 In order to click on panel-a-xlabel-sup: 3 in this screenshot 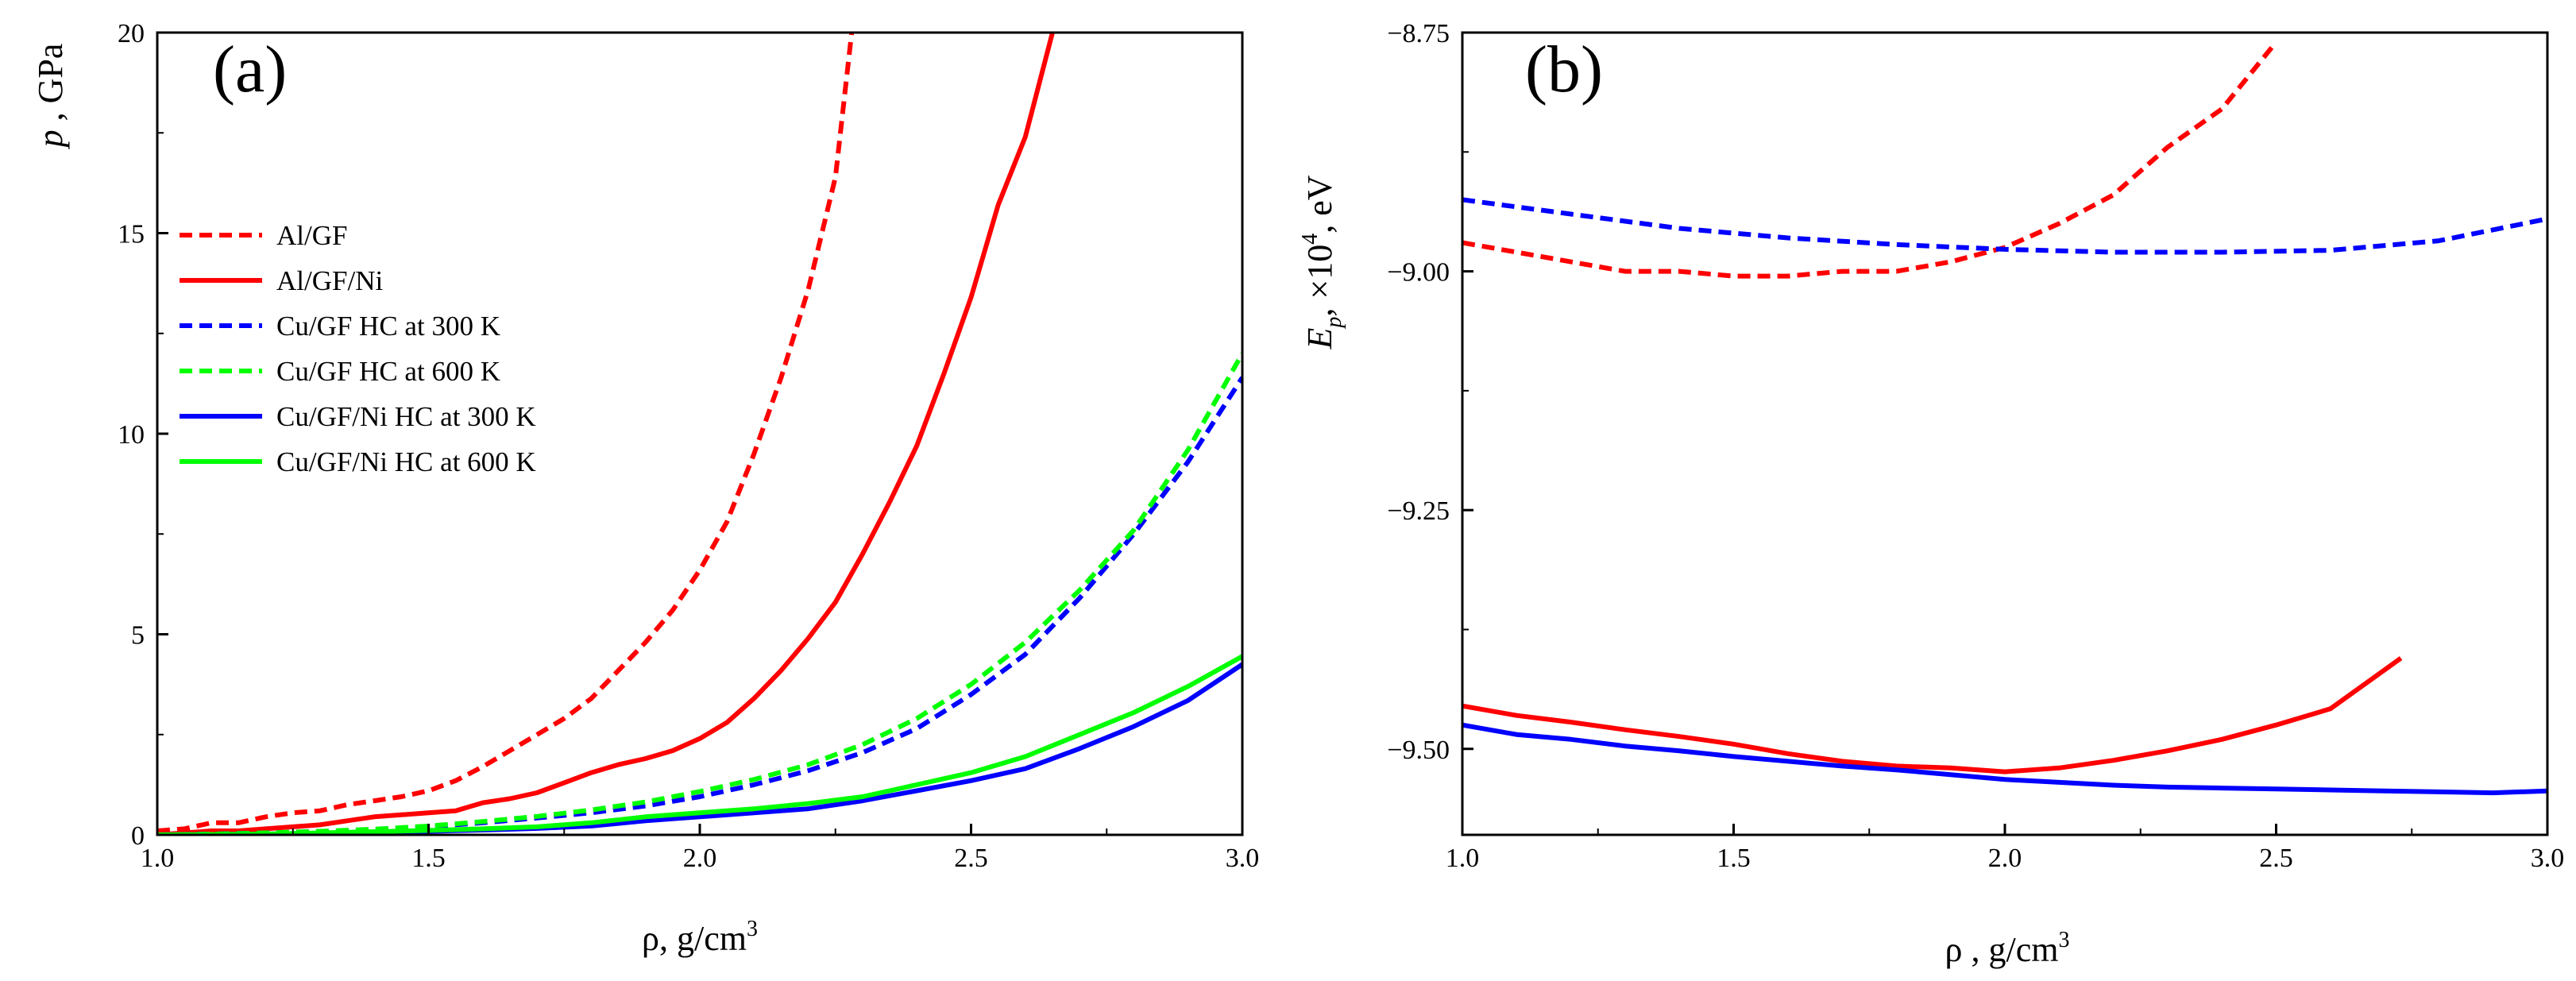, I will do `click(752, 929)`.